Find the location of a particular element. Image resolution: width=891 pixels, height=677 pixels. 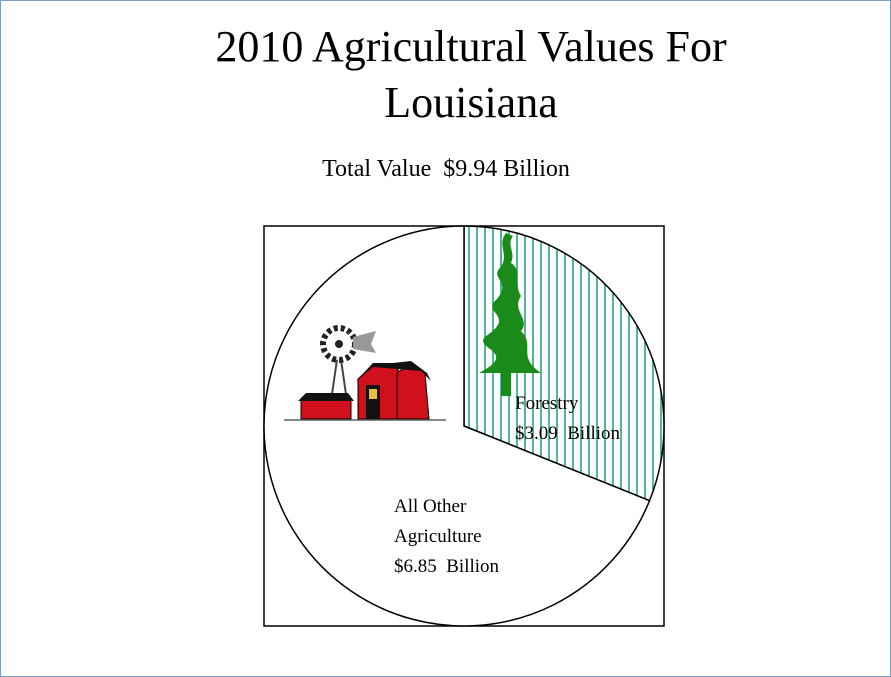

chart-subtitle: Total Value $9.94 Billion is located at coordinates (446, 169).